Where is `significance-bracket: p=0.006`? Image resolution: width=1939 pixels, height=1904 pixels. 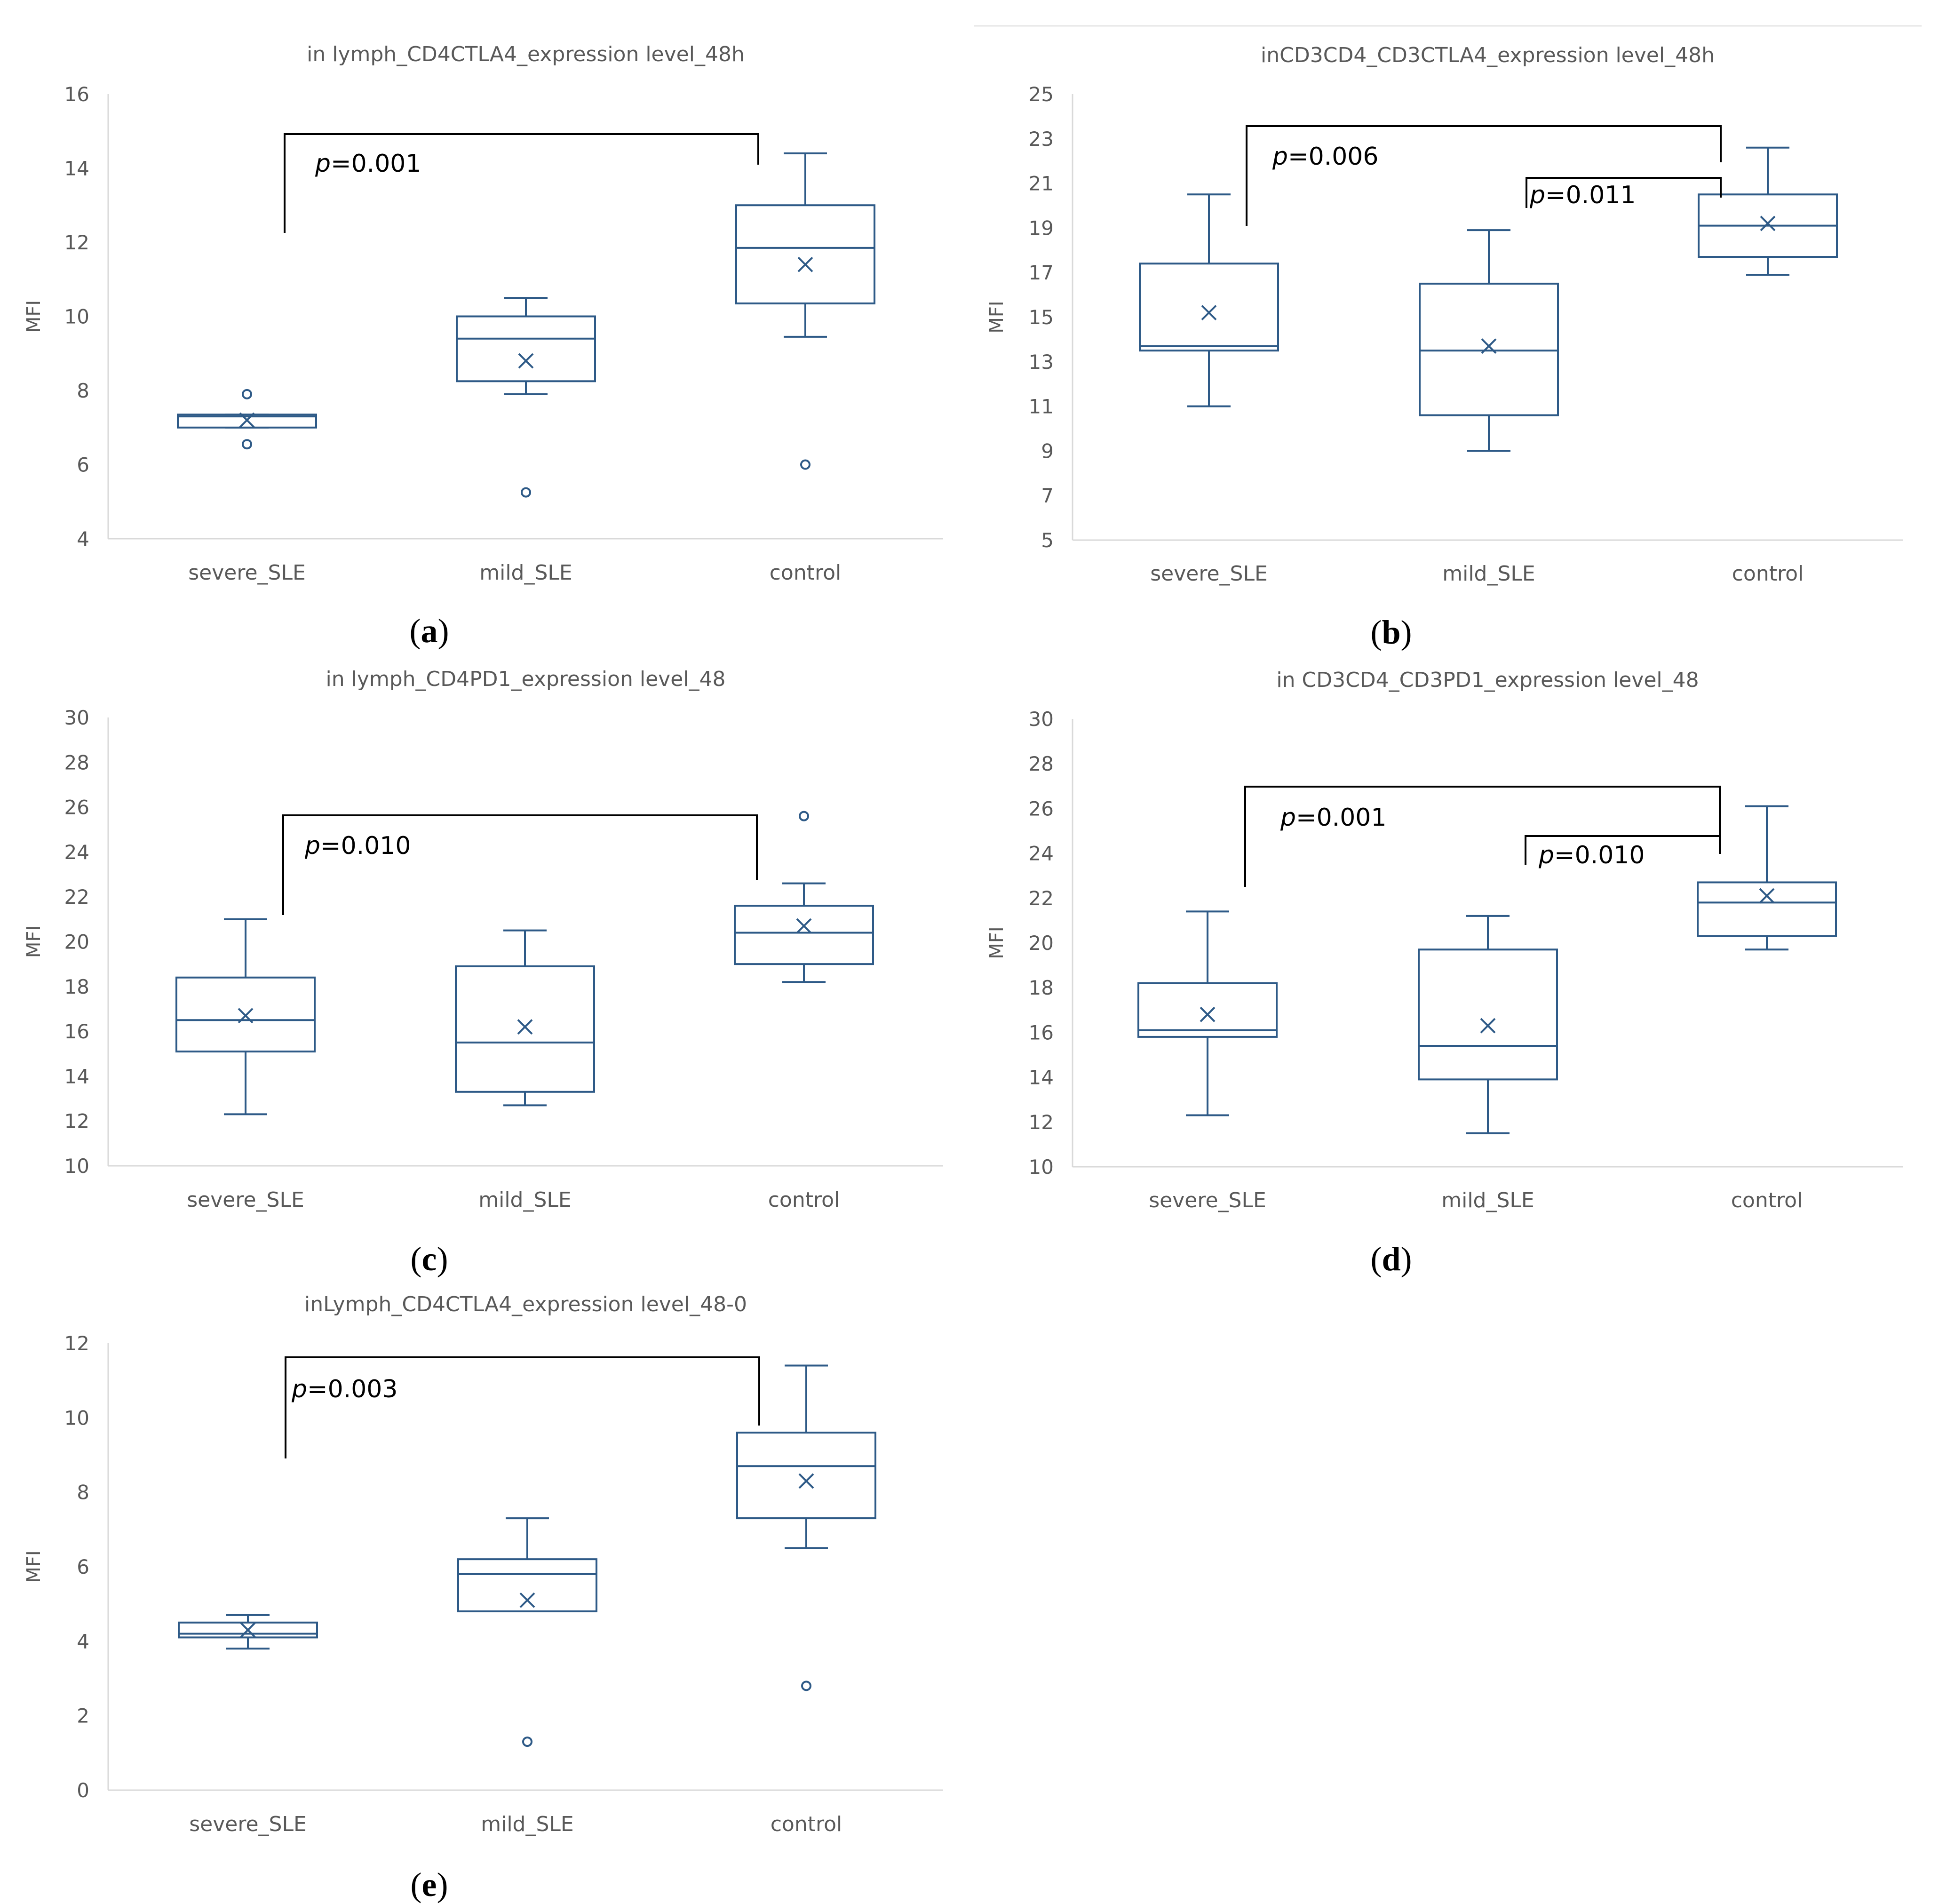 significance-bracket: p=0.006 is located at coordinates (1484, 176).